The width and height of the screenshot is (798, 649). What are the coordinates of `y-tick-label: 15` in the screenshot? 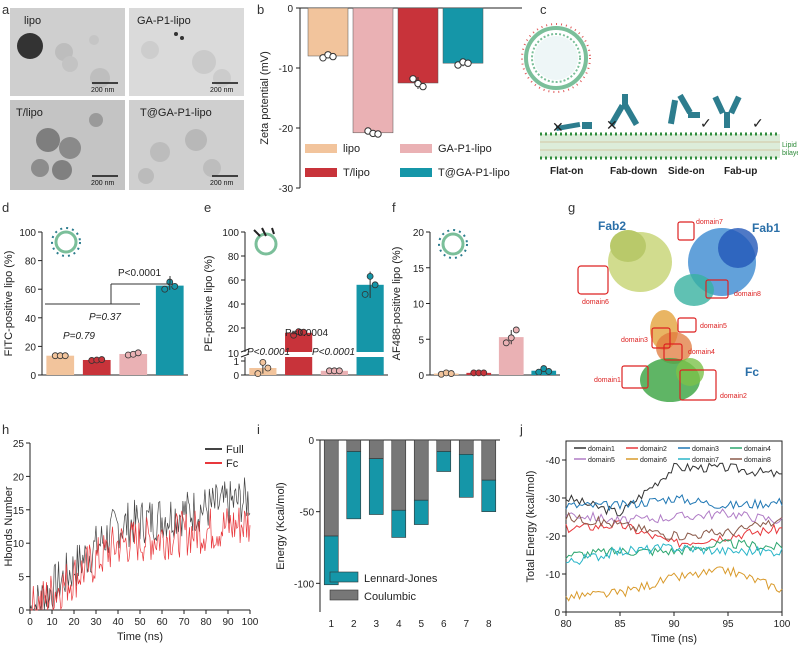 It's located at (419, 269).